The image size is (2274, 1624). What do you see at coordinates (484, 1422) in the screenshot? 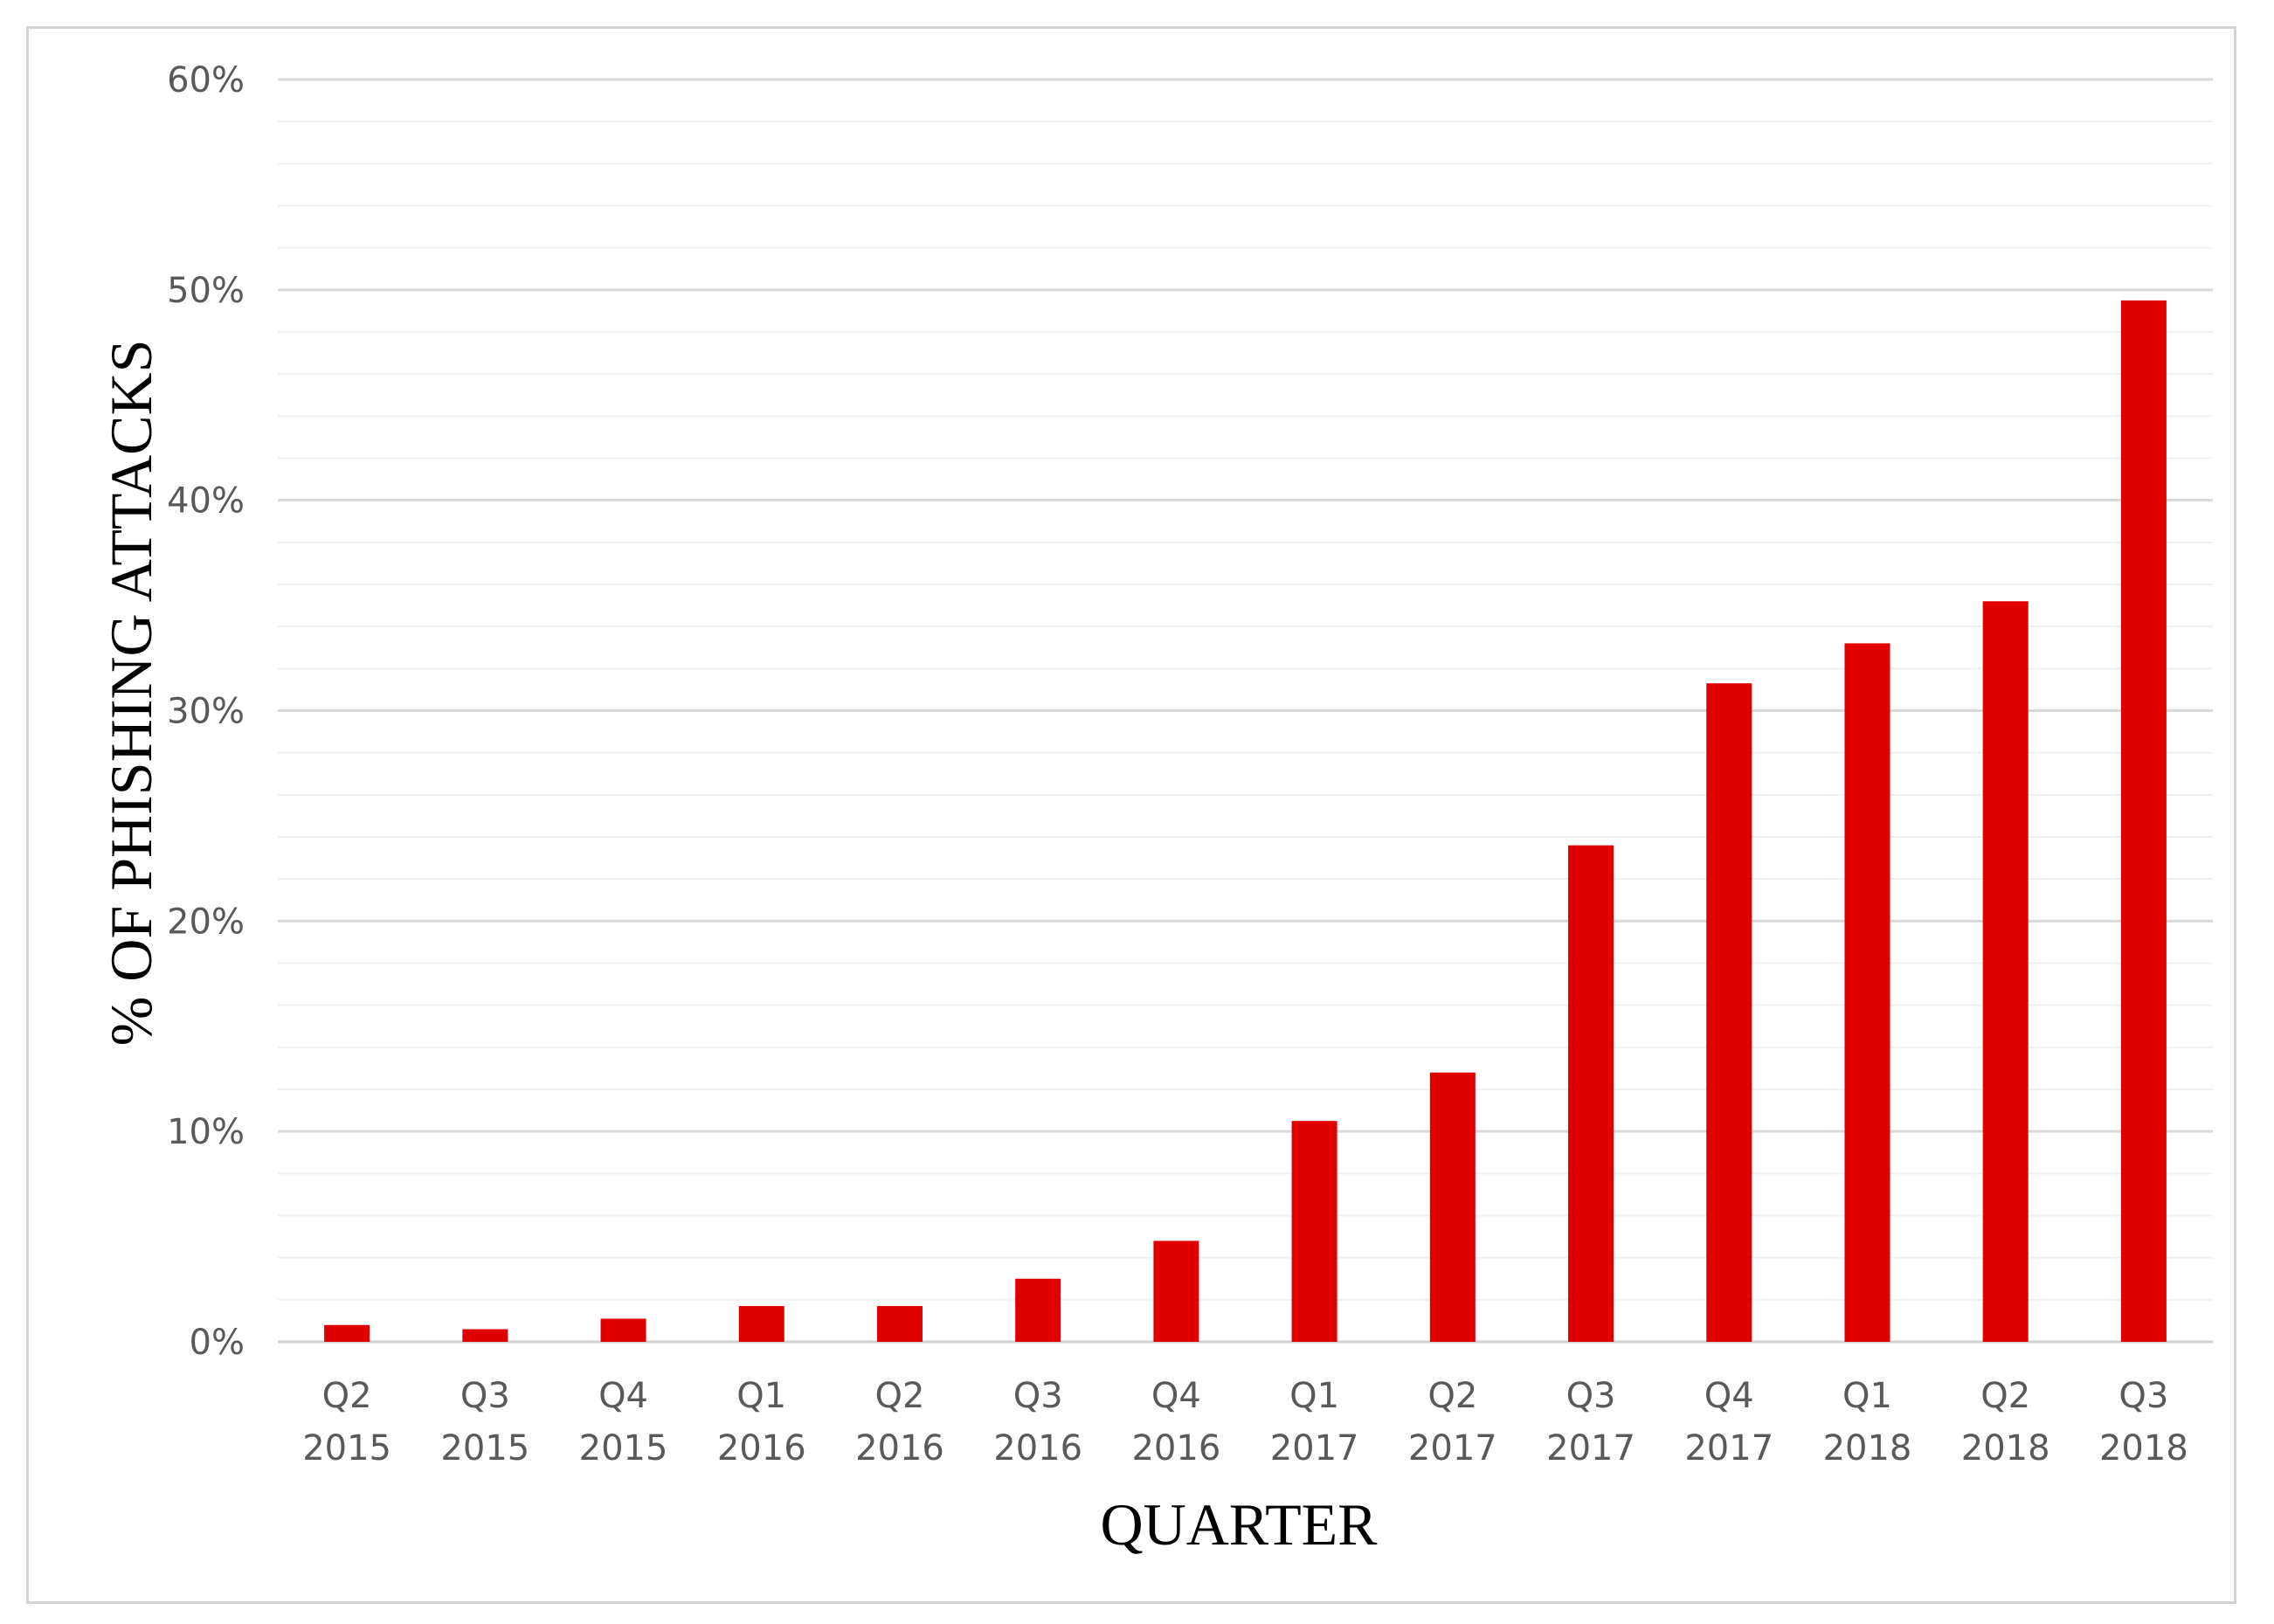
I see `x-tick-label: Q3 2015` at bounding box center [484, 1422].